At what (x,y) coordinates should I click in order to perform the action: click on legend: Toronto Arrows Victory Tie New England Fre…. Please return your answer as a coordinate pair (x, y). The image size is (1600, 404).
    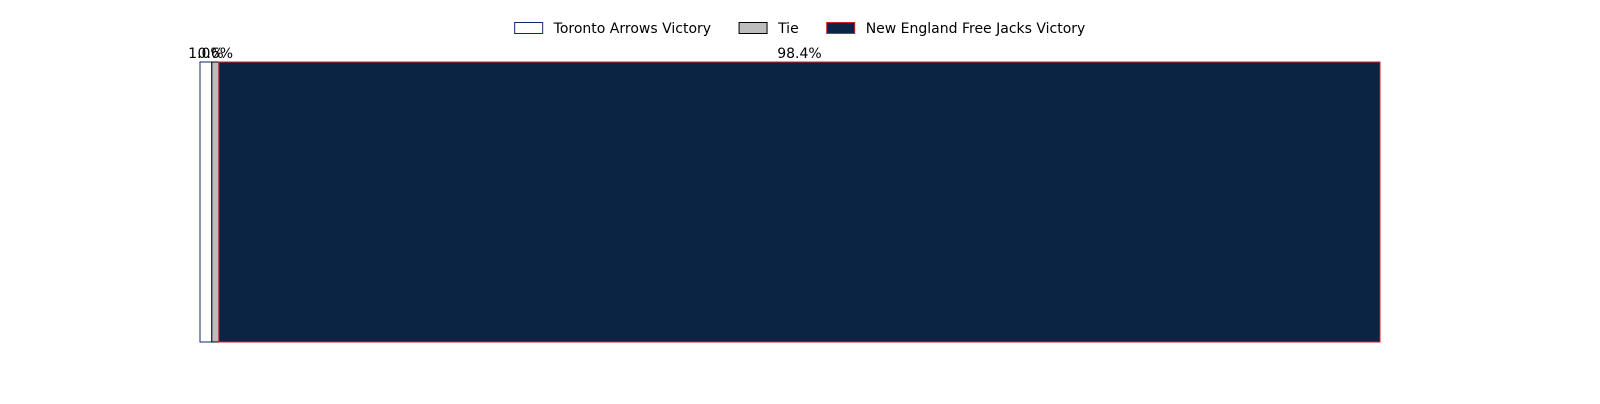
    Looking at the image, I should click on (800, 29).